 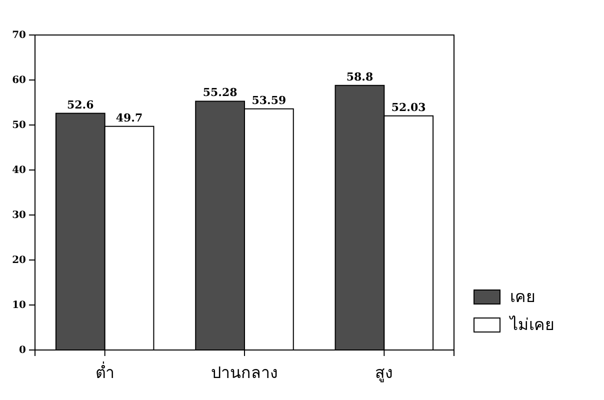 What do you see at coordinates (360, 77) in the screenshot?
I see `data-label: 58.8` at bounding box center [360, 77].